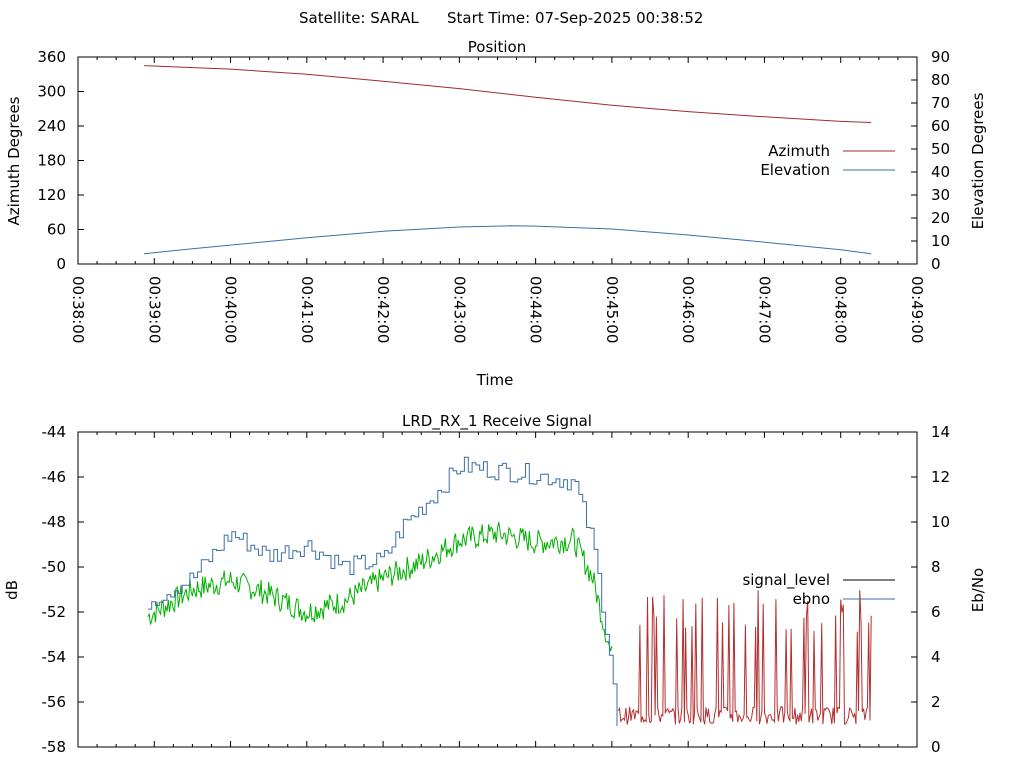  I want to click on position-ytick-label: 240, so click(51, 126).